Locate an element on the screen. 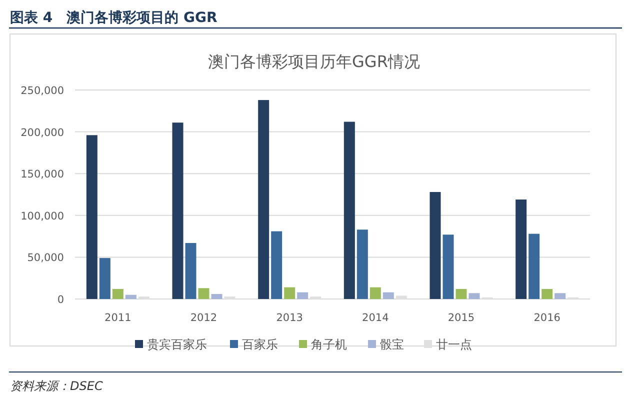 The width and height of the screenshot is (632, 399). y-tick-label: 50,000 is located at coordinates (45, 258).